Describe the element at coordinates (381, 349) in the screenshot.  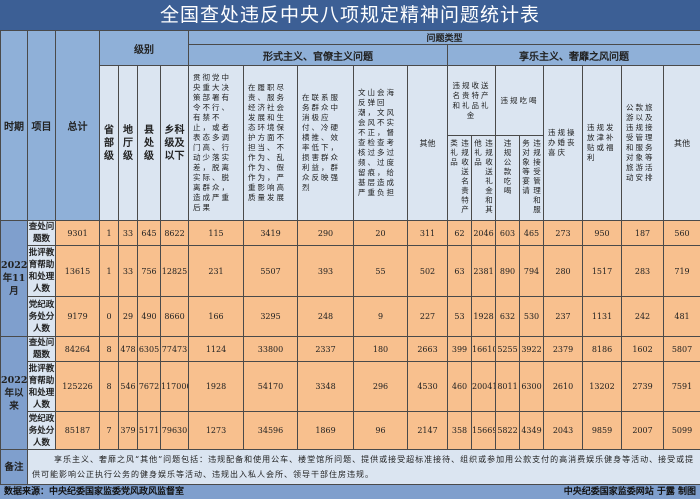
I see `value-cell: 180` at that location.